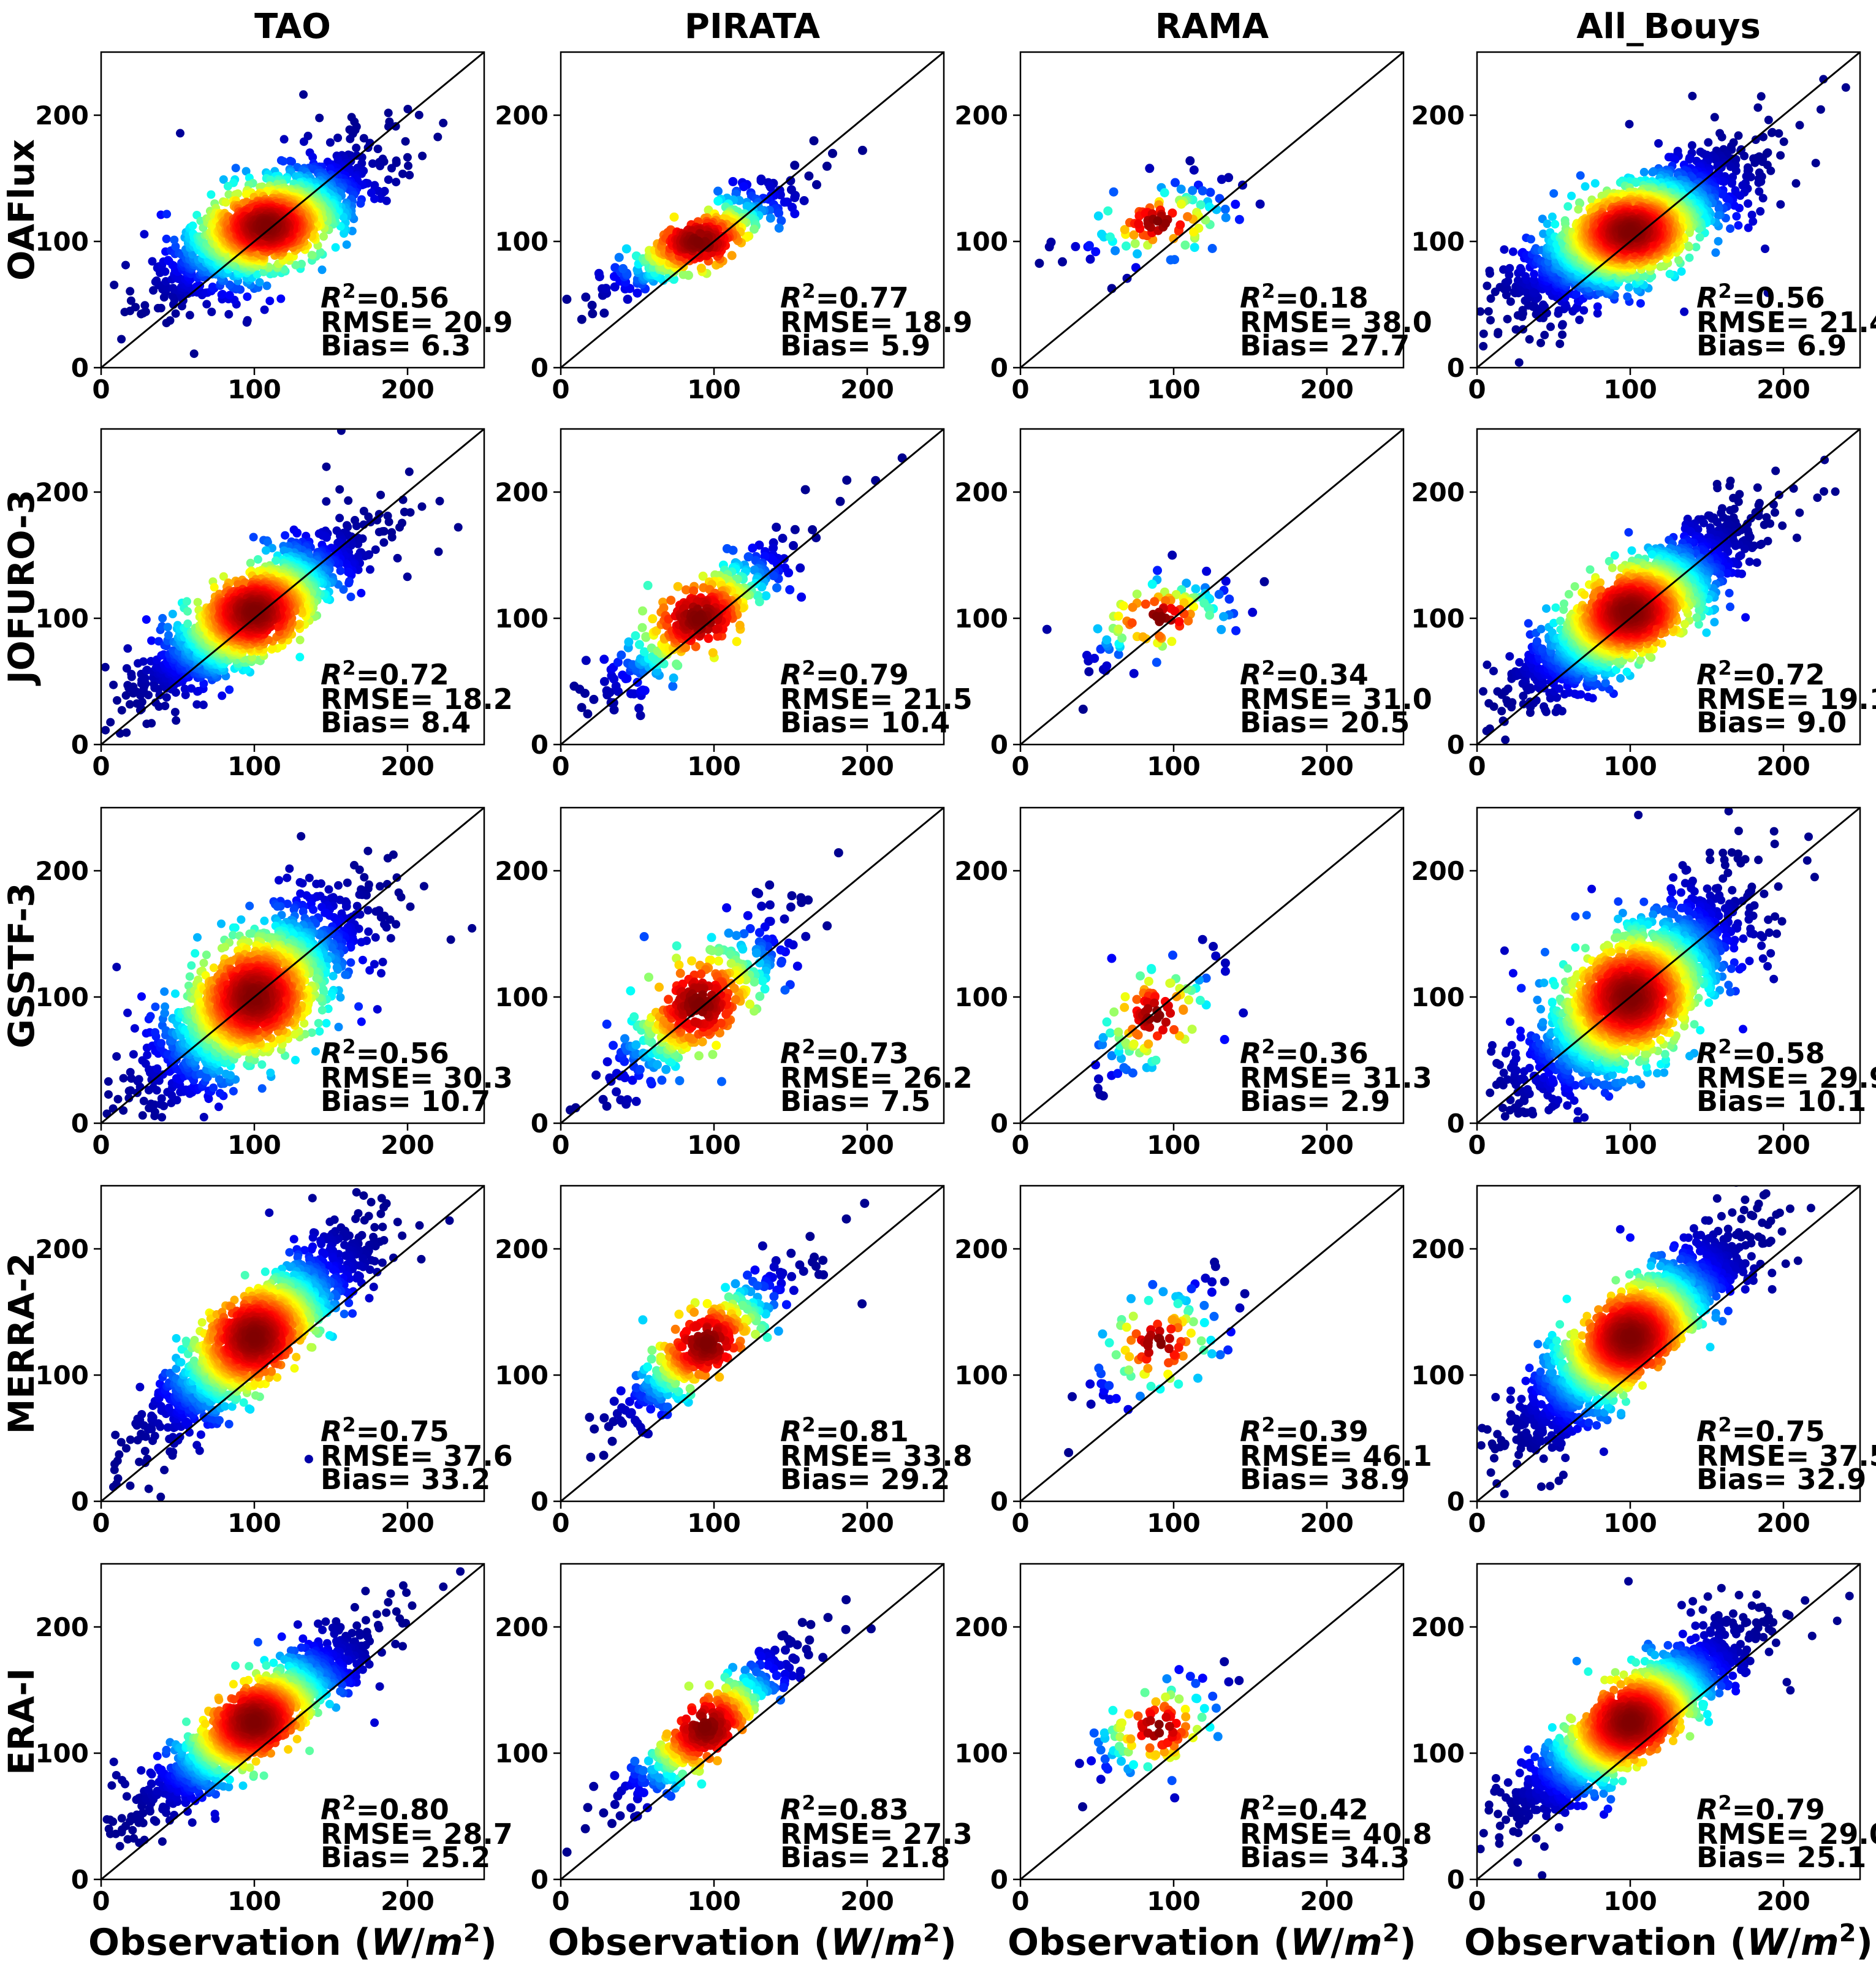  I want to click on bias-stat: Bias= 27.7, so click(1325, 345).